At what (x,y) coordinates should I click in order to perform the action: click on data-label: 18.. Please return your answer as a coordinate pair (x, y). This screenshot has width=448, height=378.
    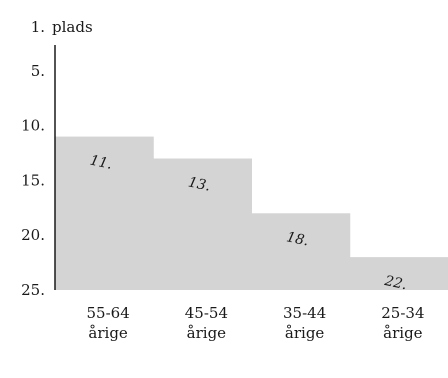
    Looking at the image, I should click on (297, 239).